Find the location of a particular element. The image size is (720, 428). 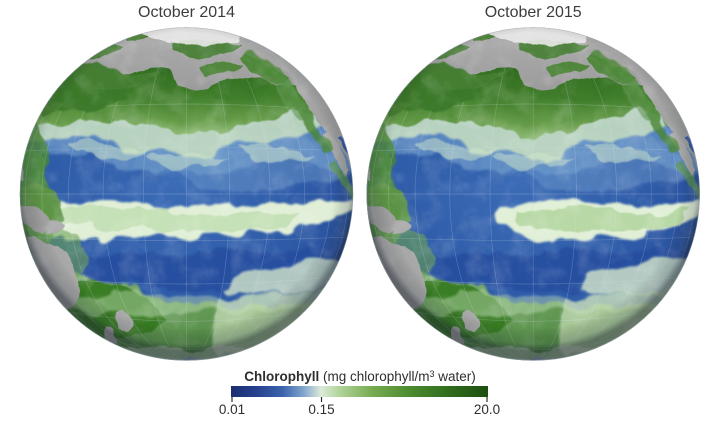

svg-text:Chlorophyll (mg chlorophyll/m3: Chlorophyll (mg chlorophyll/m3 water) is located at coordinates (360, 376).